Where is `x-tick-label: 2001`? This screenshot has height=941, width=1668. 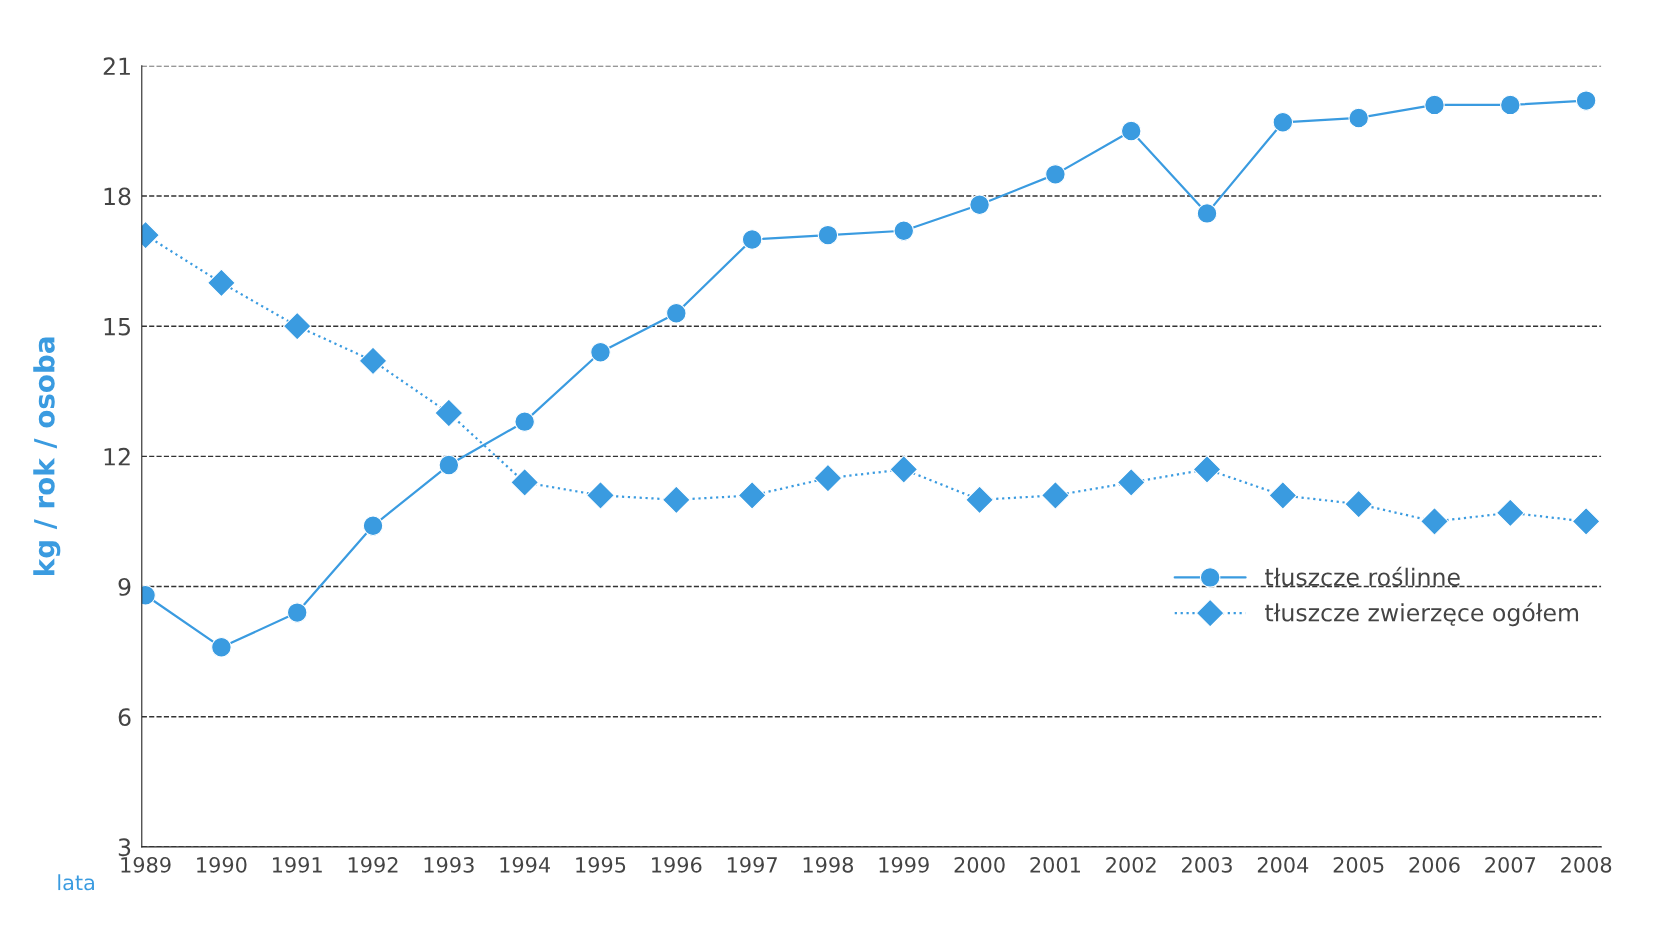 x-tick-label: 2001 is located at coordinates (1055, 864).